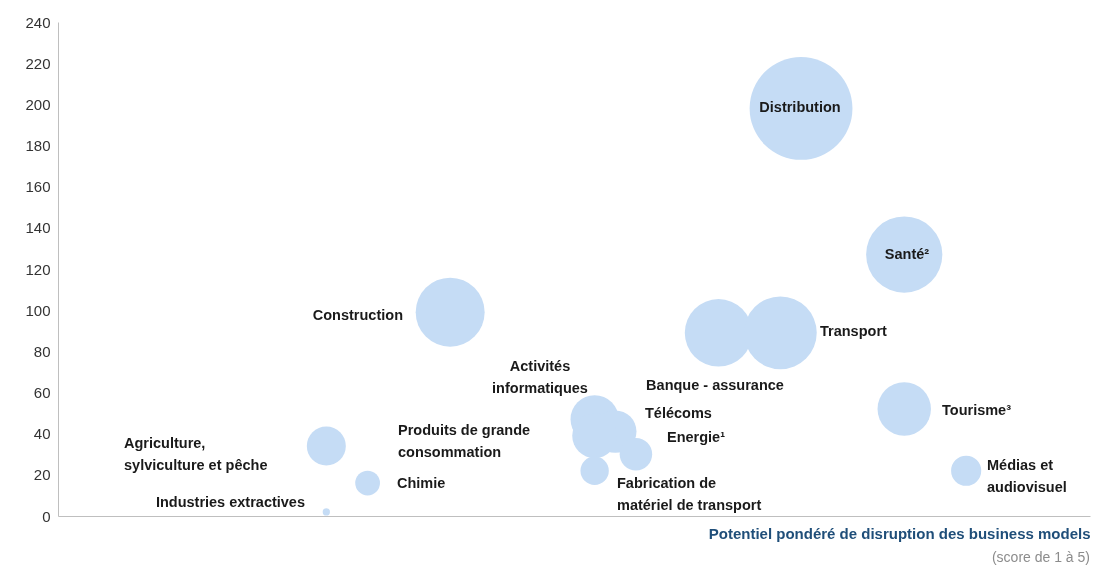 Image resolution: width=1105 pixels, height=572 pixels. What do you see at coordinates (230, 502) in the screenshot?
I see `annotation: Industries extractives` at bounding box center [230, 502].